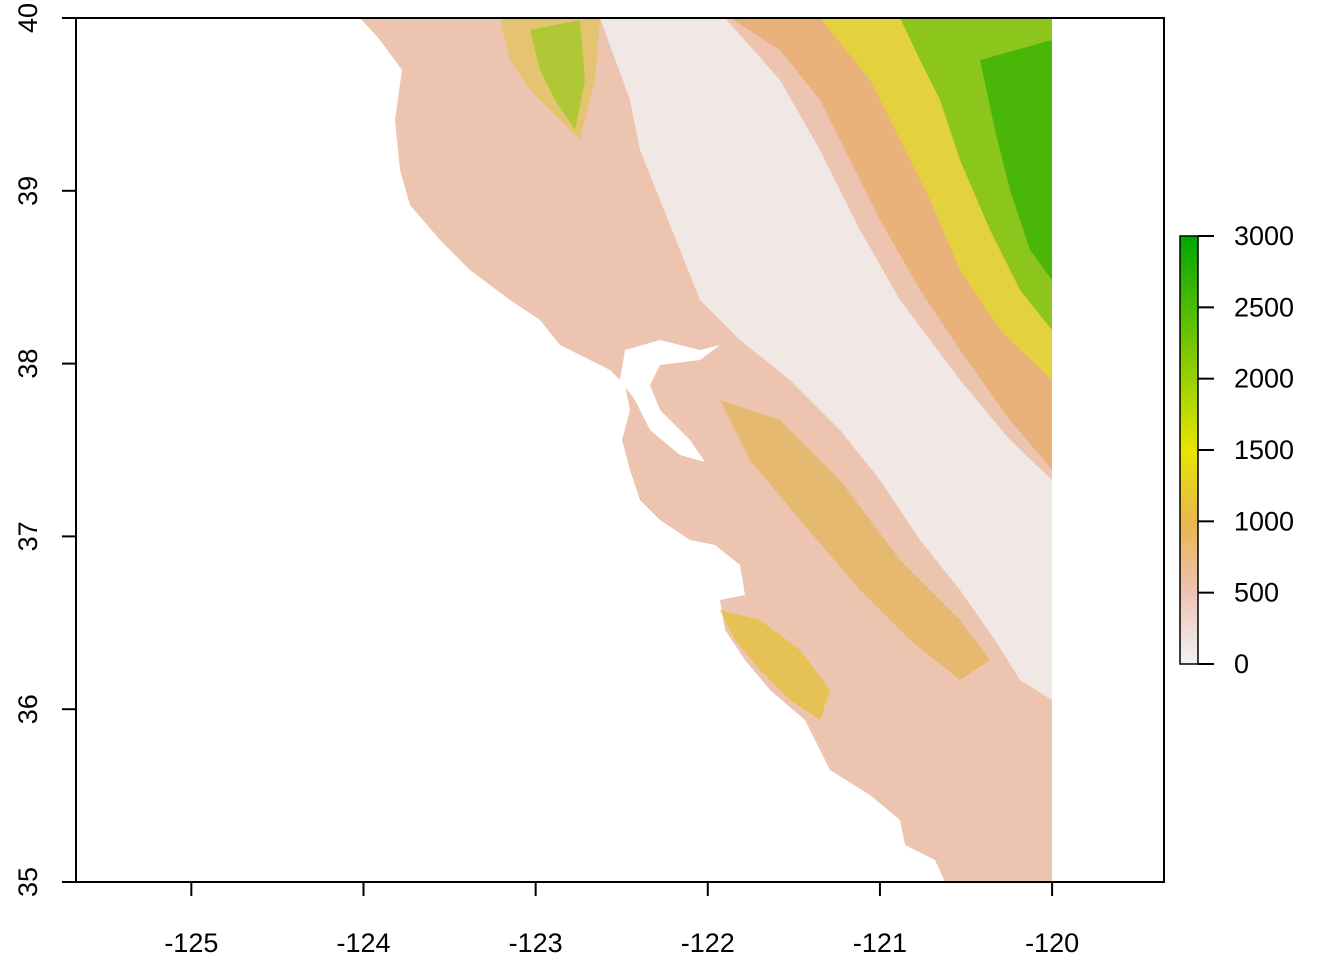 This screenshot has height=960, width=1344. Describe the element at coordinates (28, 364) in the screenshot. I see `y-tick-label: 38` at that location.